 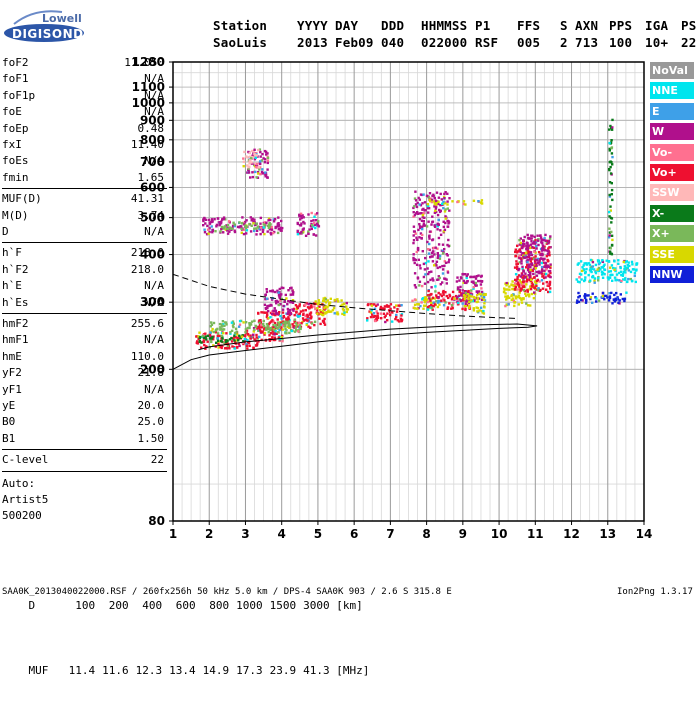 I want to click on distance-label: D, so click(x=32, y=605).